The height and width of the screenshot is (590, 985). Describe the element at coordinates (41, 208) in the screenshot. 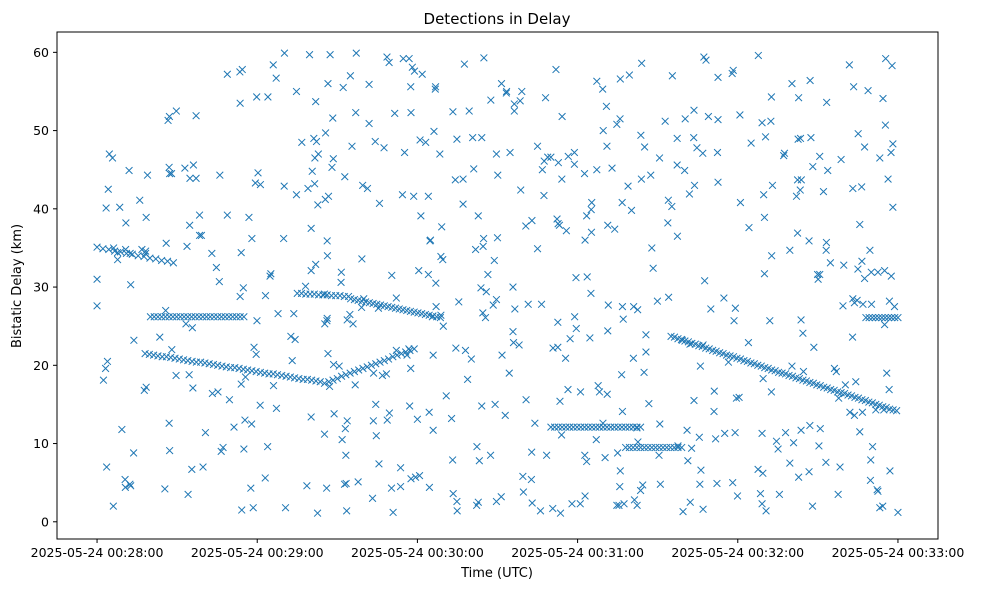

I see `y-tick-label: 40` at that location.